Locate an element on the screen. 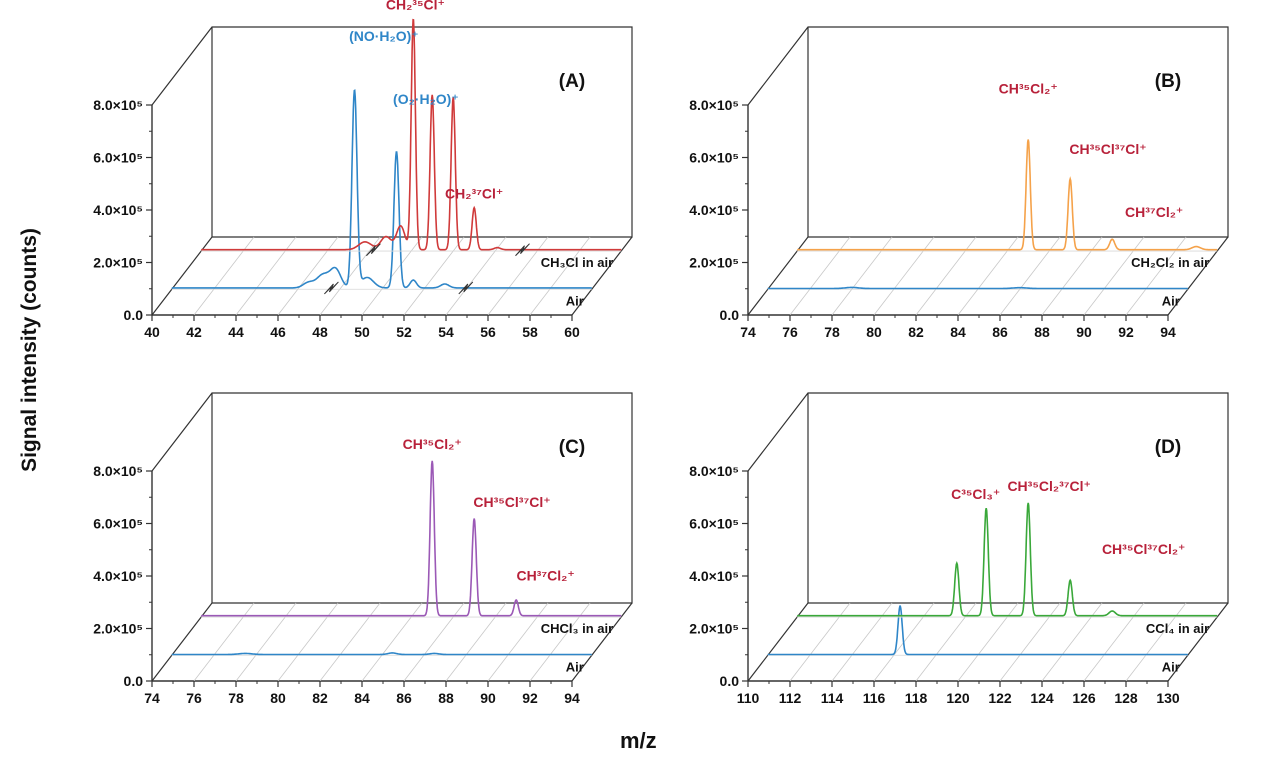  x-tick-label: 126 is located at coordinates (1084, 698).